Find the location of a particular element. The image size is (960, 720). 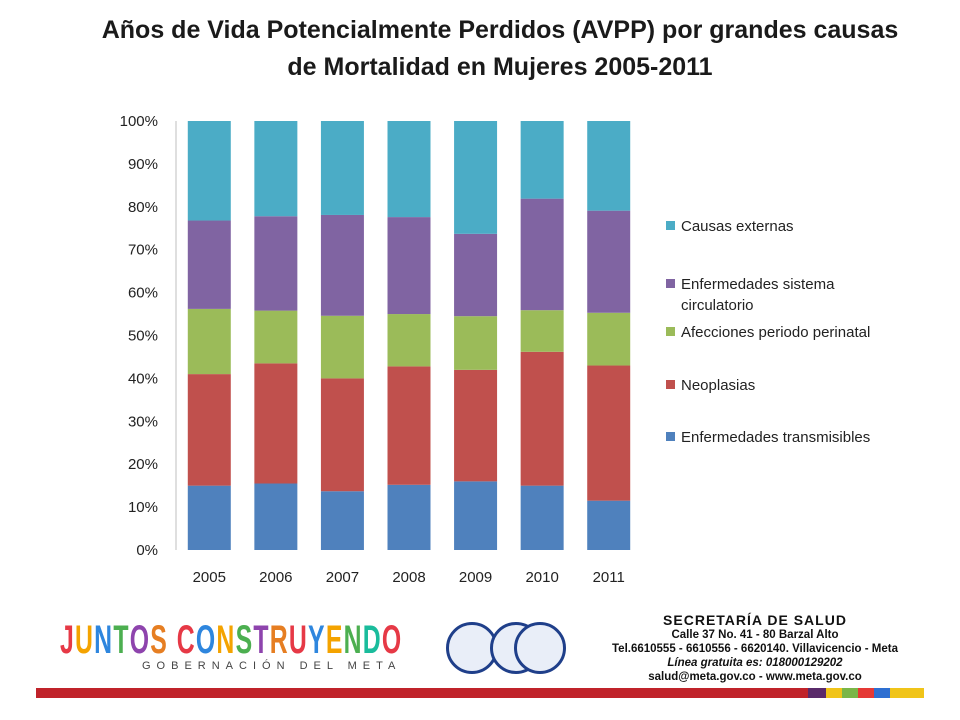

x-tick-label: 2007 is located at coordinates (342, 577).